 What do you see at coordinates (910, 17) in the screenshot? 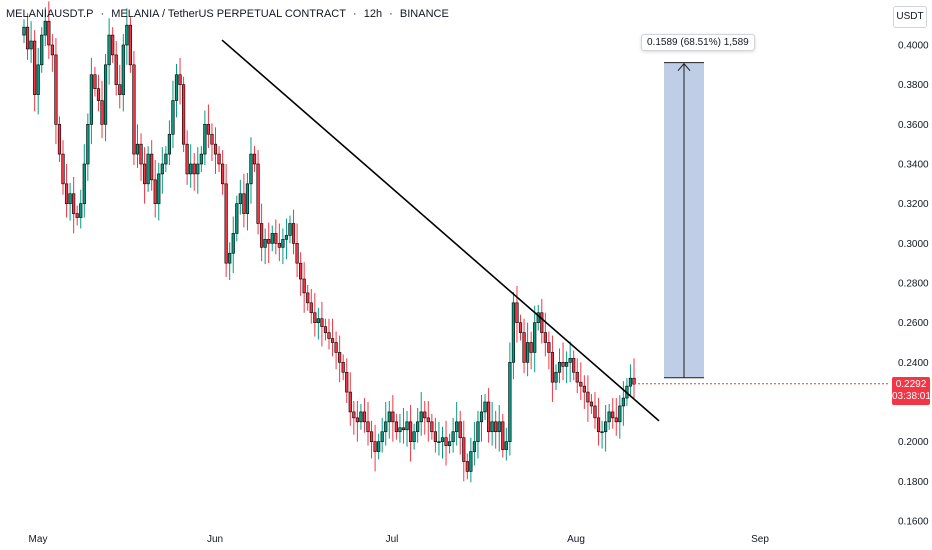
I see `currency-button: USDT` at bounding box center [910, 17].